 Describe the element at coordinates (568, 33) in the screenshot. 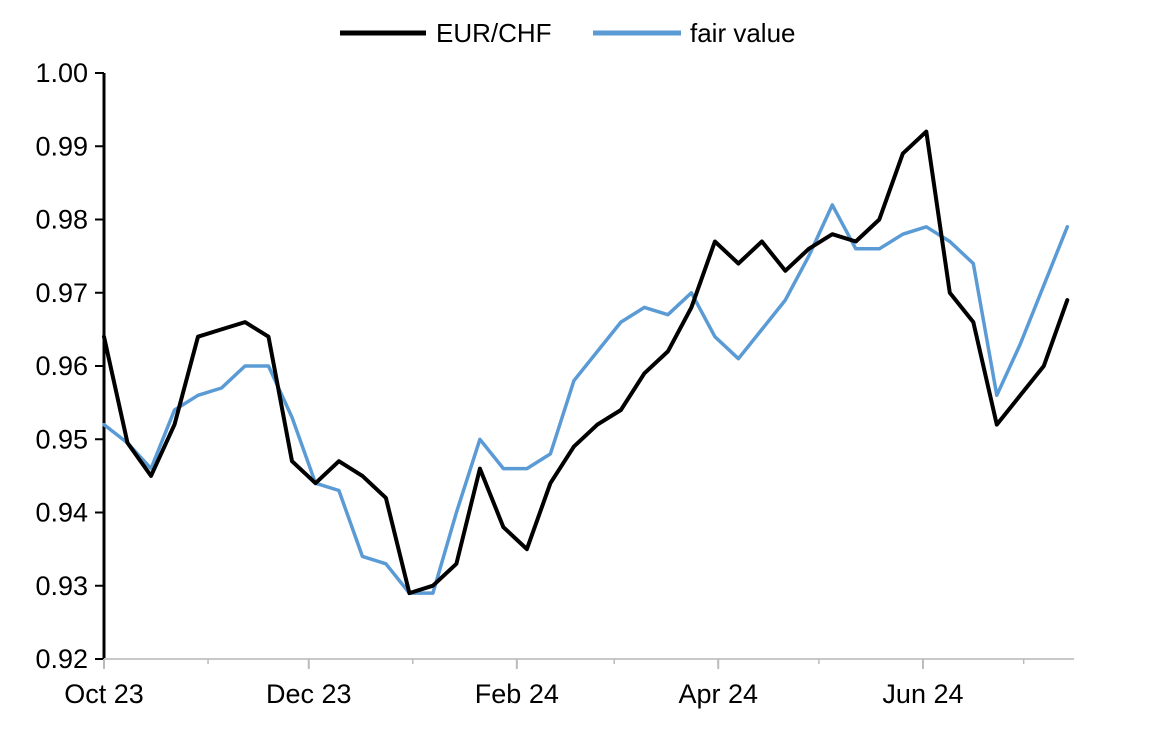

I see `legend: EUR/CHF fair value` at that location.